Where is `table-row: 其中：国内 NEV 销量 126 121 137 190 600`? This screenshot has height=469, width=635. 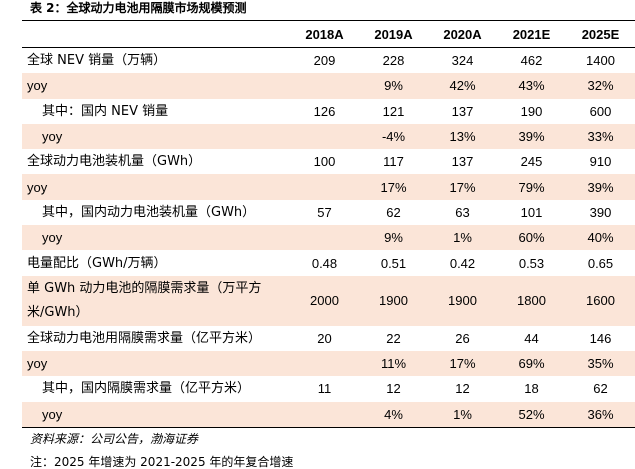
table-row: 其中：国内 NEV 销量 126 121 137 190 600 is located at coordinates (328, 111).